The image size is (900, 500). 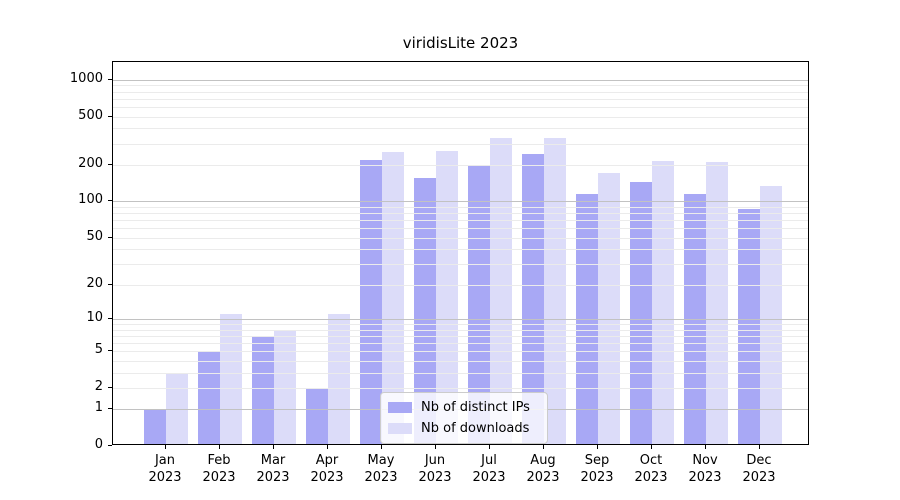 I want to click on x-tick-label-line: Feb, so click(x=219, y=460).